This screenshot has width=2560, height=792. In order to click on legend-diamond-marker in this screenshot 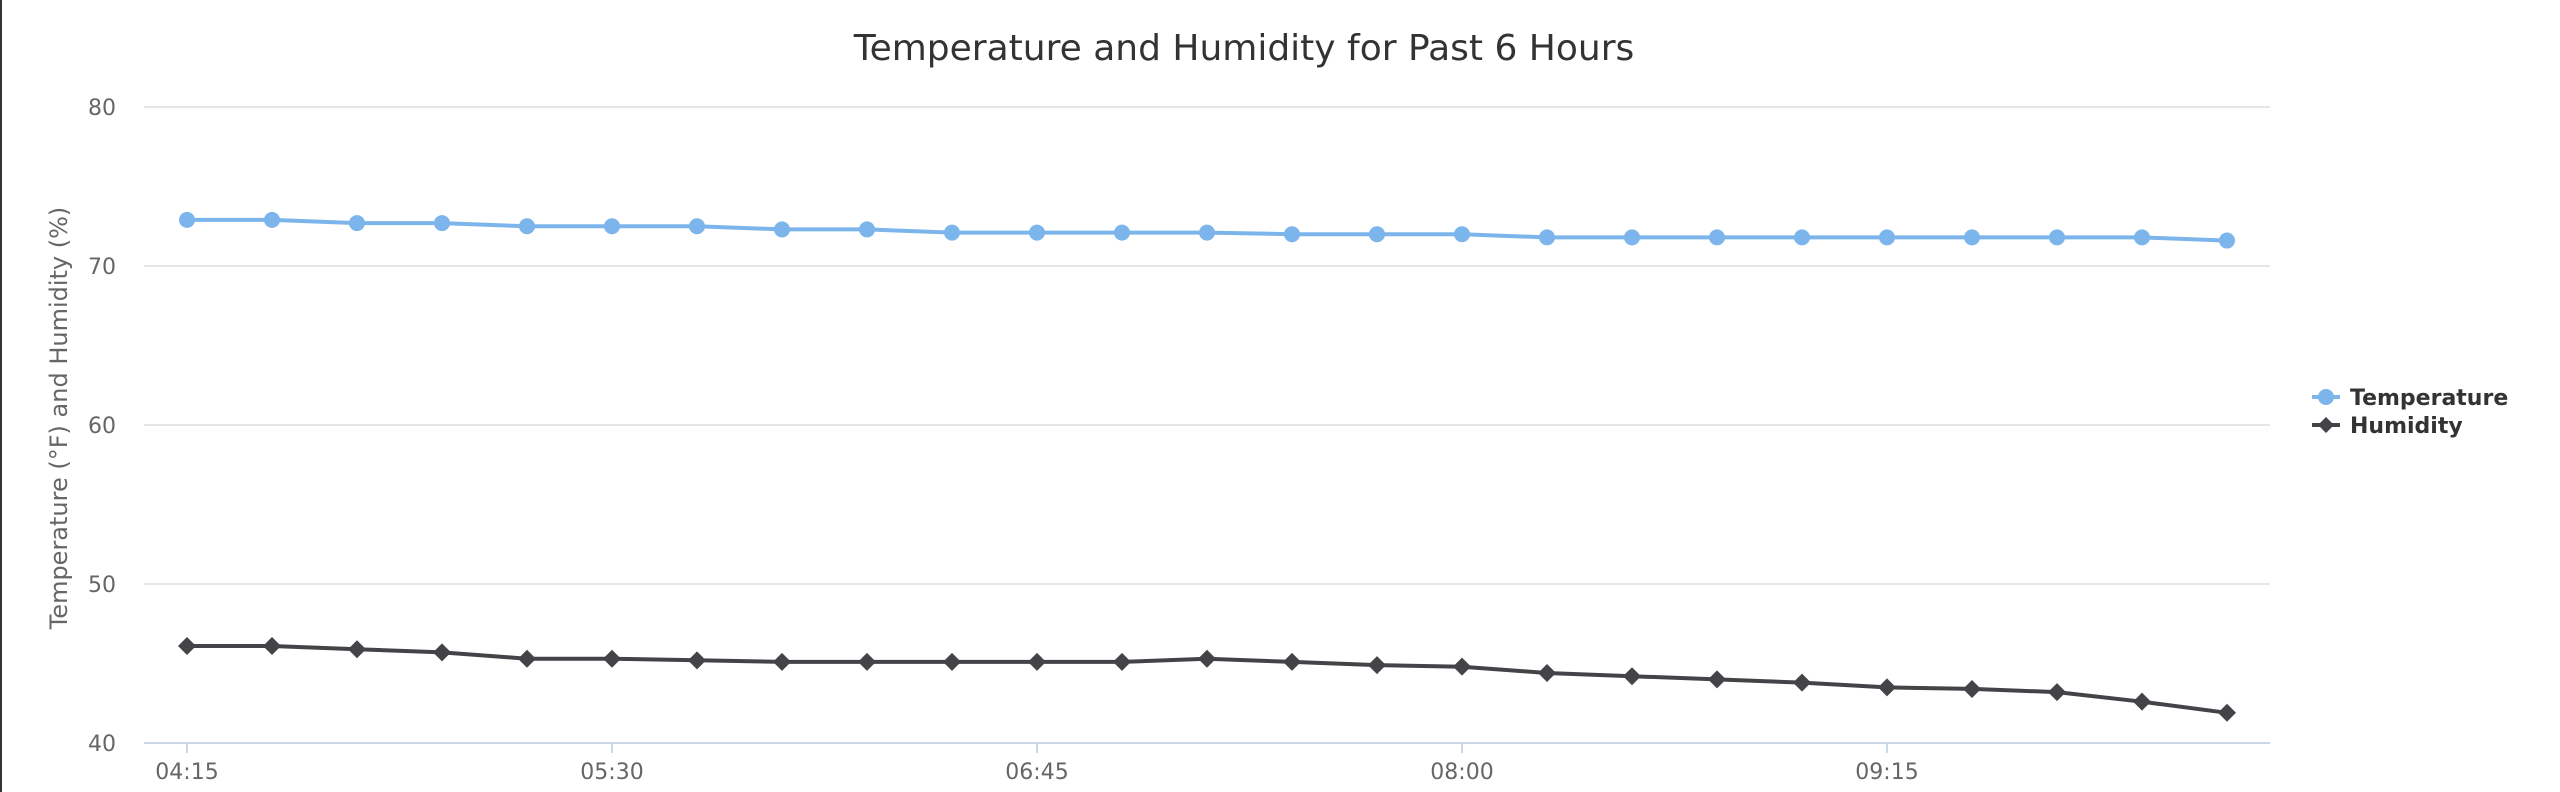, I will do `click(2326, 425)`.